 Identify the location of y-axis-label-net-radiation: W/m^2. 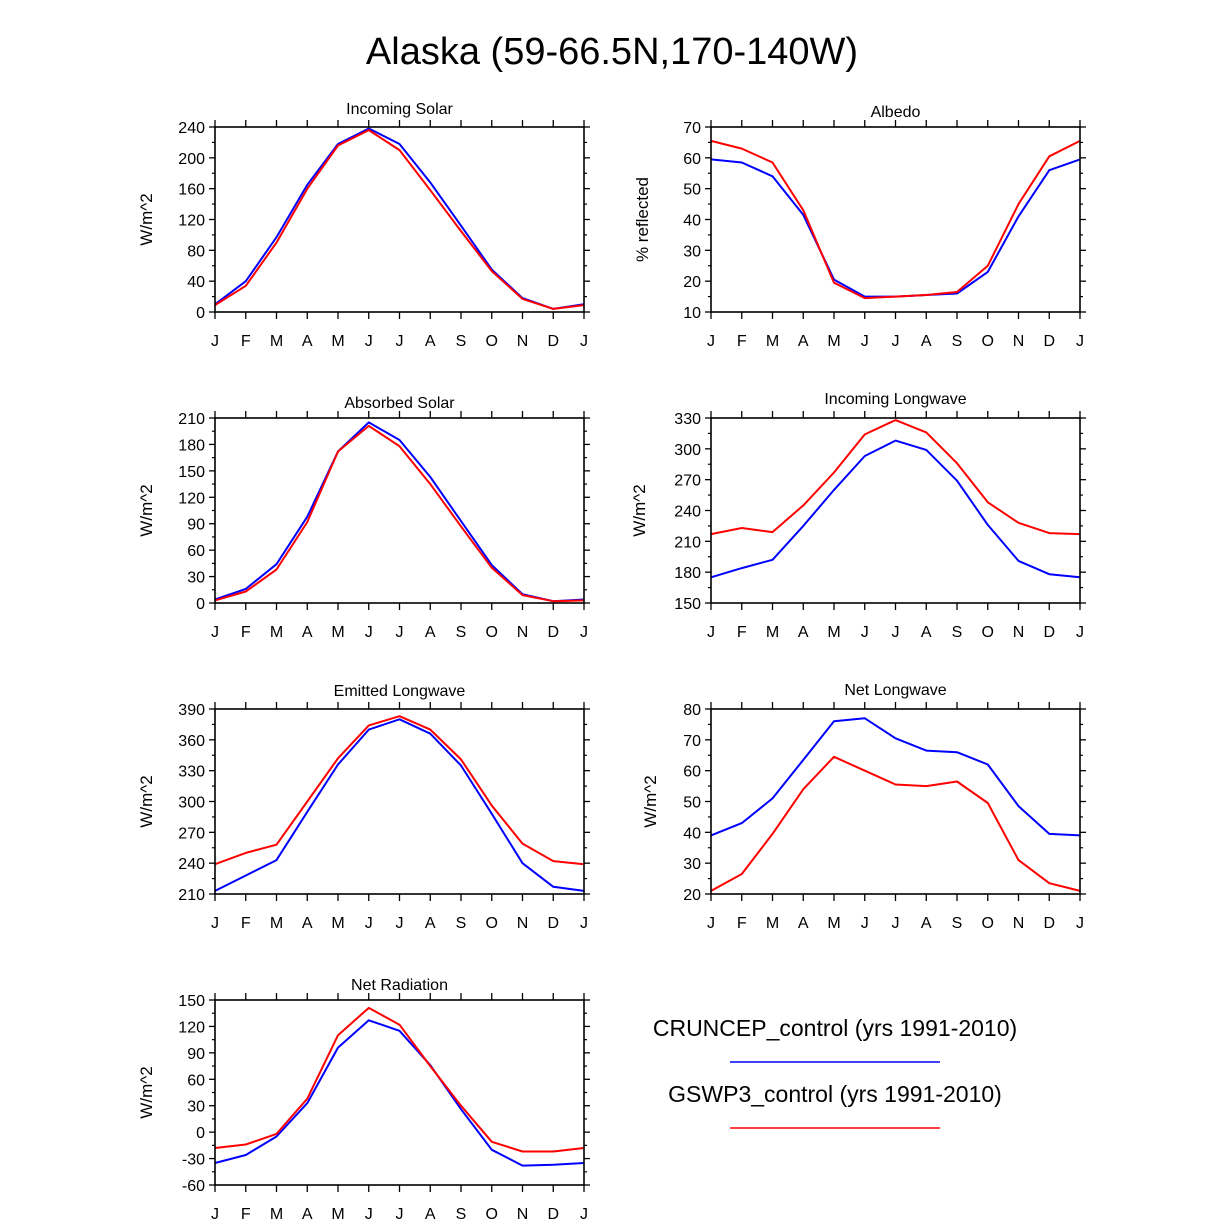
(146, 1092).